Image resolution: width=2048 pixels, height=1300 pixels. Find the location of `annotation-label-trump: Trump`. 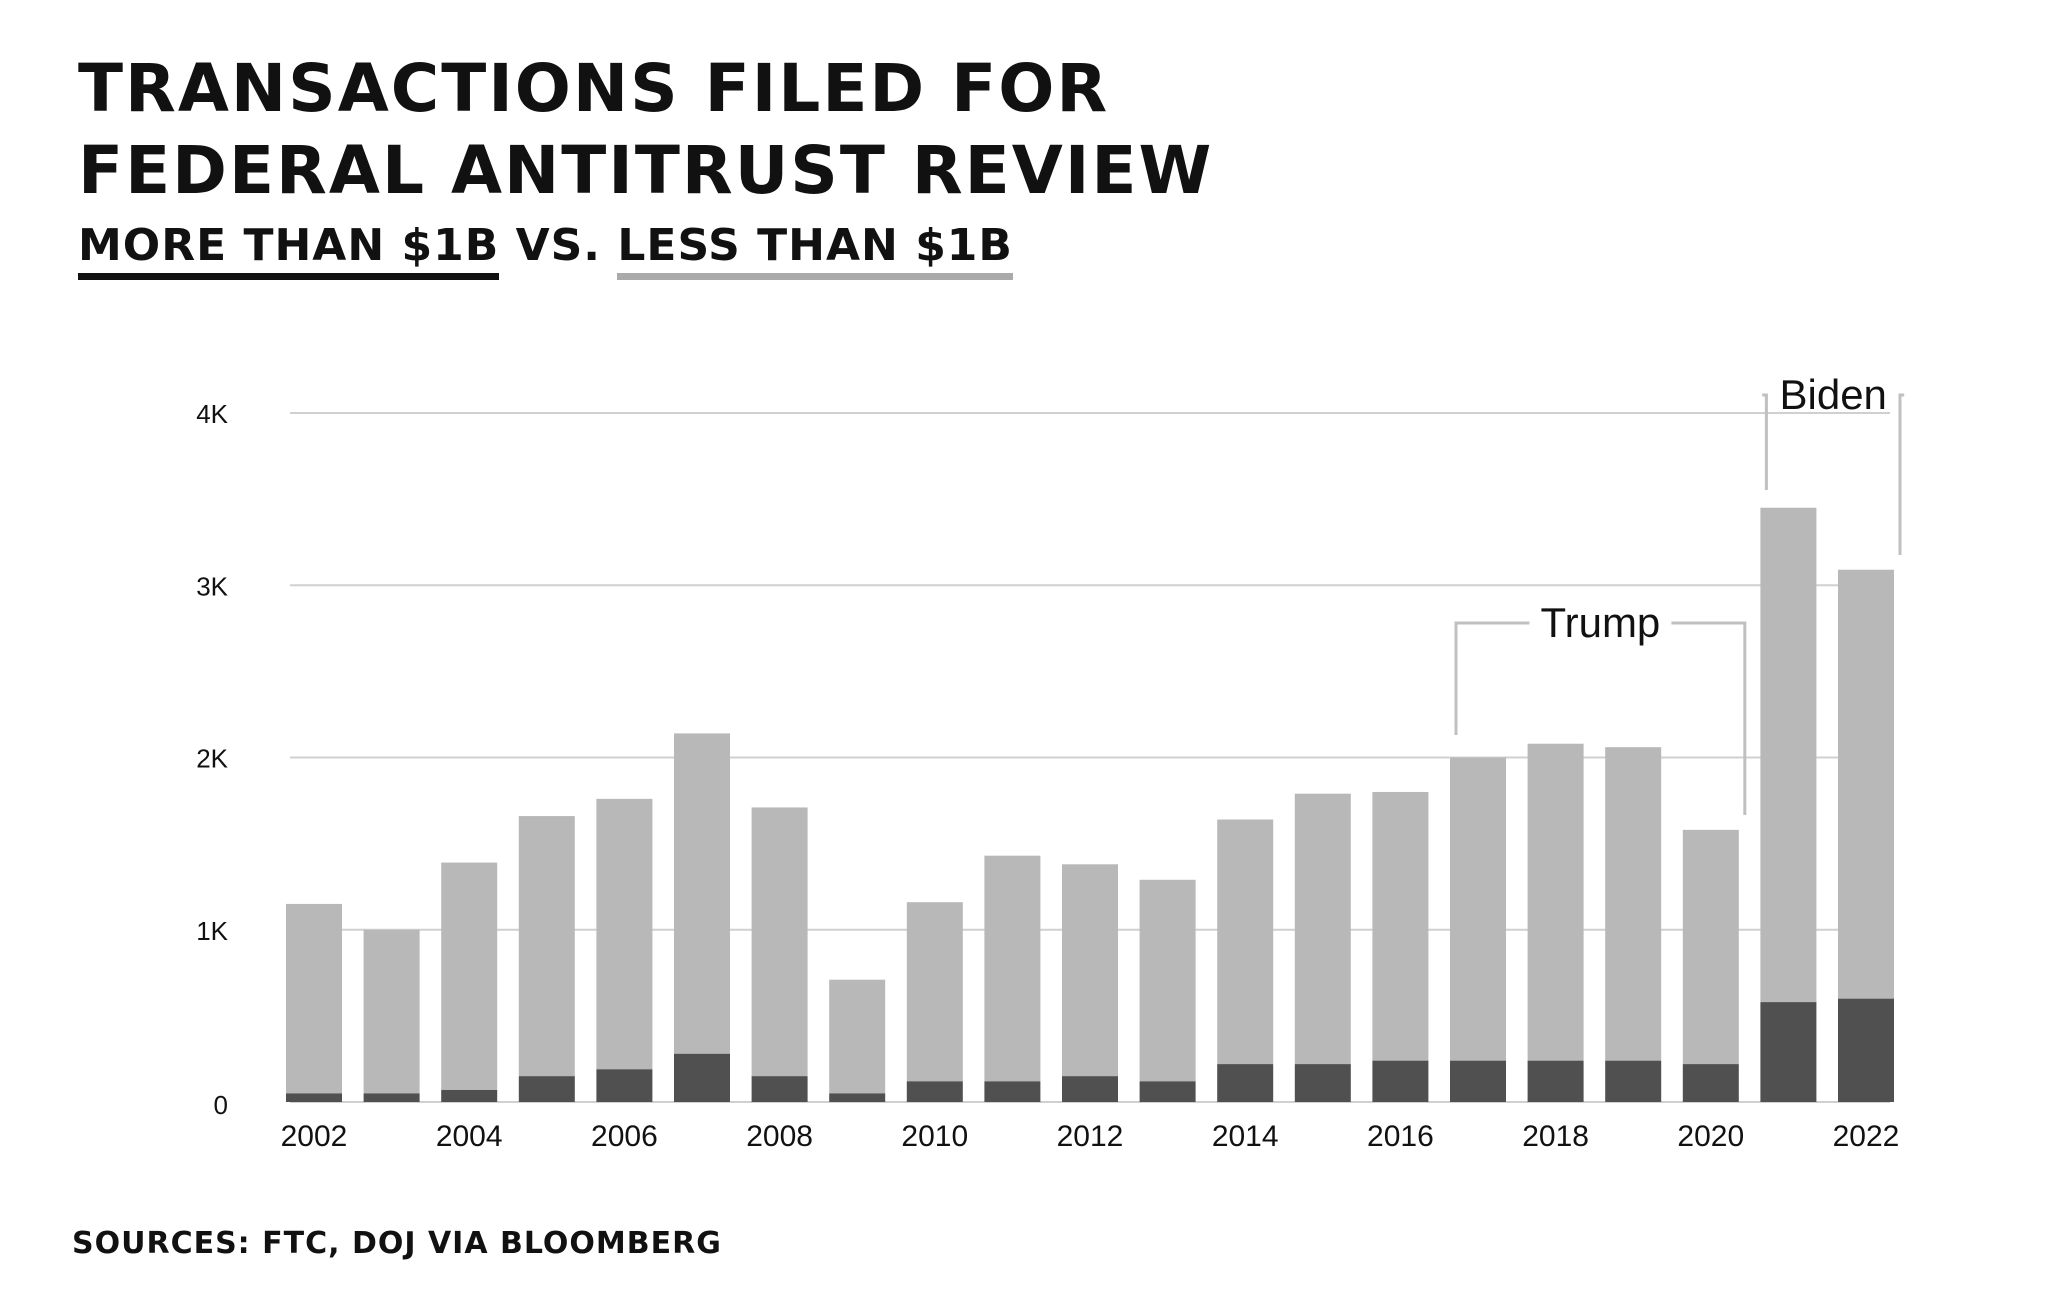

annotation-label-trump: Trump is located at coordinates (1601, 622).